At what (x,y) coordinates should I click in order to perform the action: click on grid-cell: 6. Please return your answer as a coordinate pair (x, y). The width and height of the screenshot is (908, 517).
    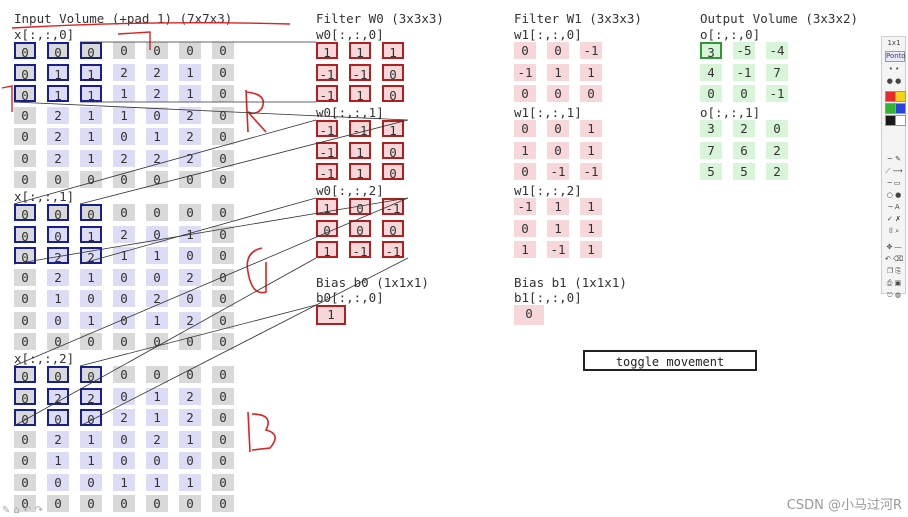
    Looking at the image, I should click on (744, 150).